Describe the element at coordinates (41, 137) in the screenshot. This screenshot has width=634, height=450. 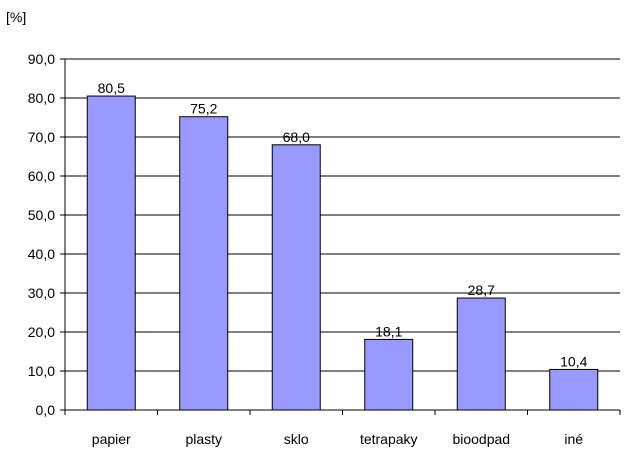
I see `y-tick-label: 70,0` at that location.